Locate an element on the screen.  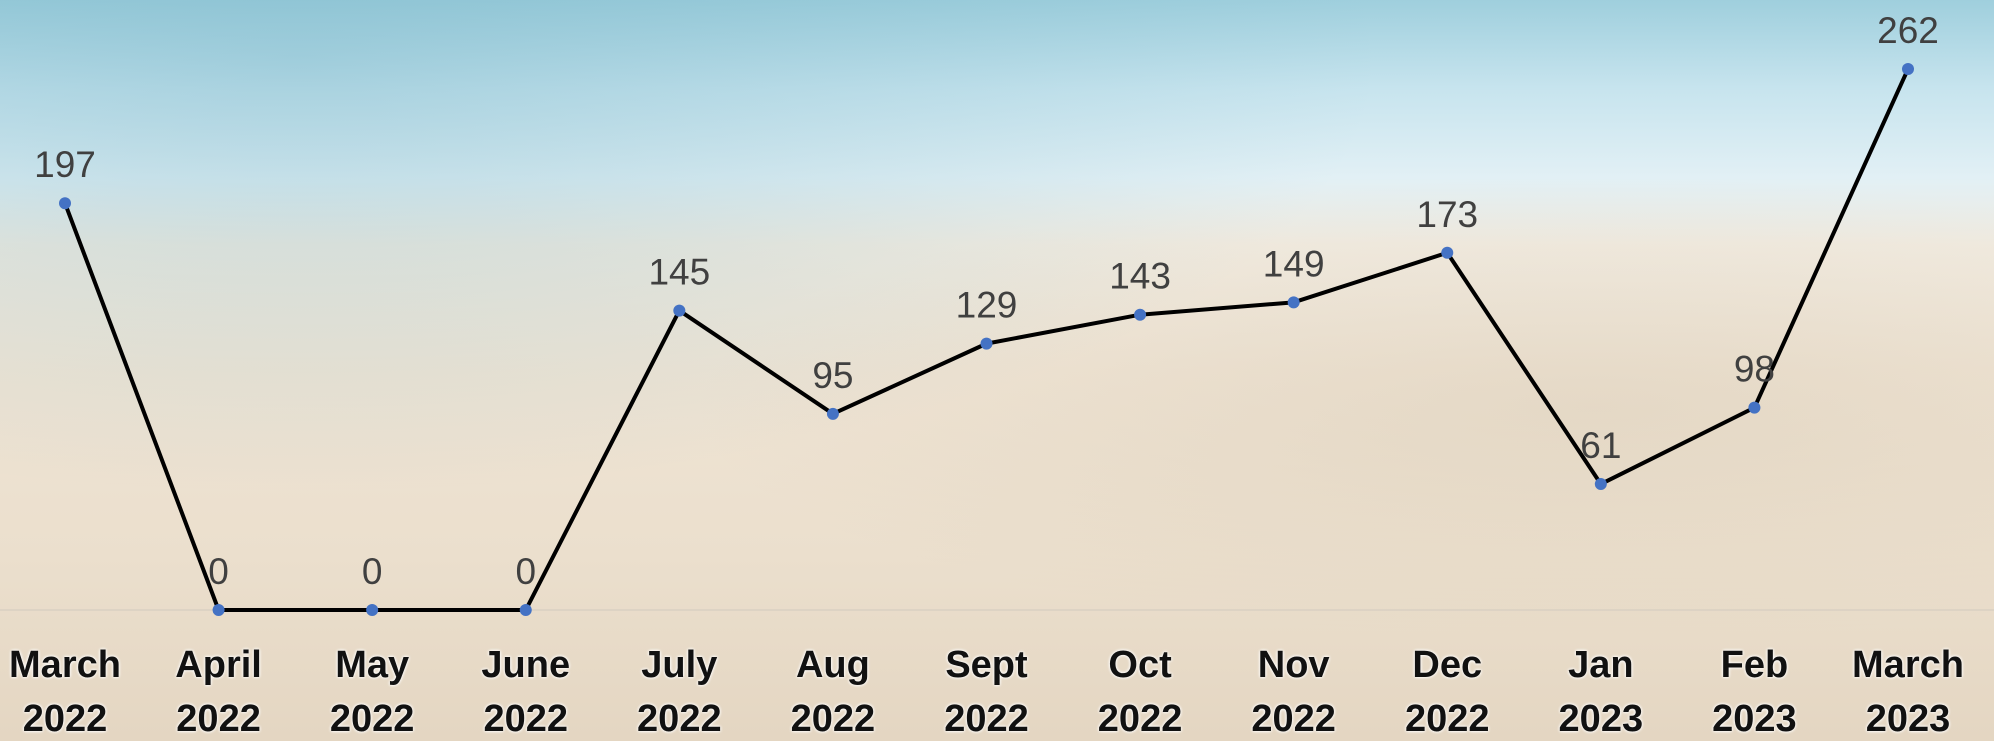
x-tick-label: Jan 2023 is located at coordinates (1601, 692).